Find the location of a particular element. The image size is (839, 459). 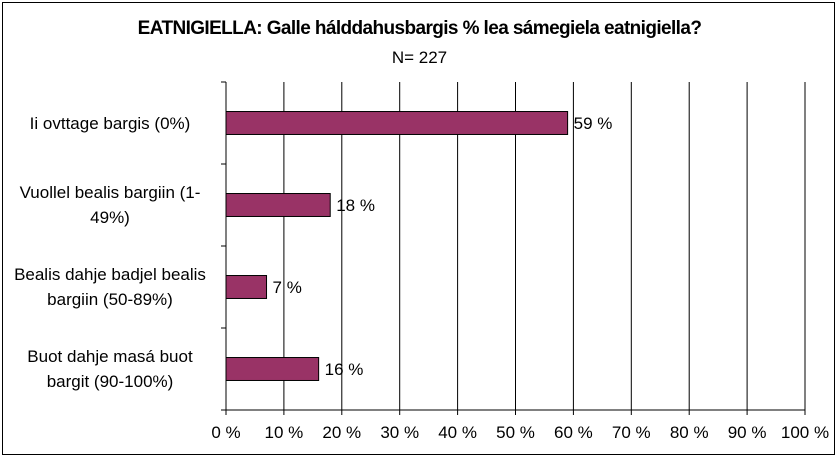

category-label-line: Vuollel bealis bargiin (1- is located at coordinates (110, 192).